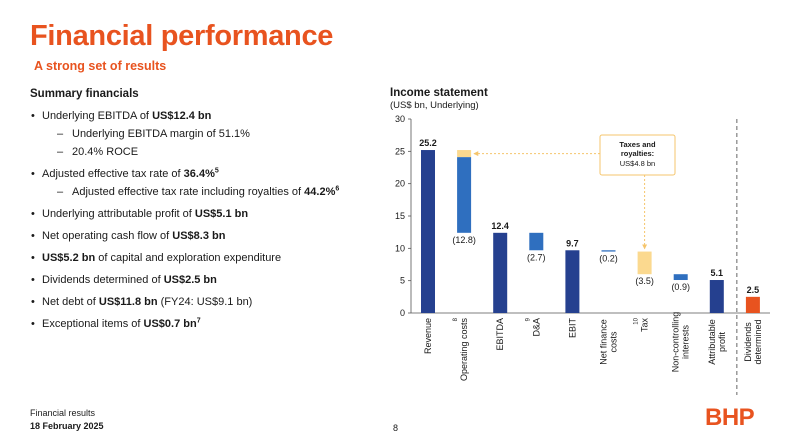  What do you see at coordinates (69, 258) in the screenshot?
I see `summary-bullet-bold: US$5.2 bn` at bounding box center [69, 258].